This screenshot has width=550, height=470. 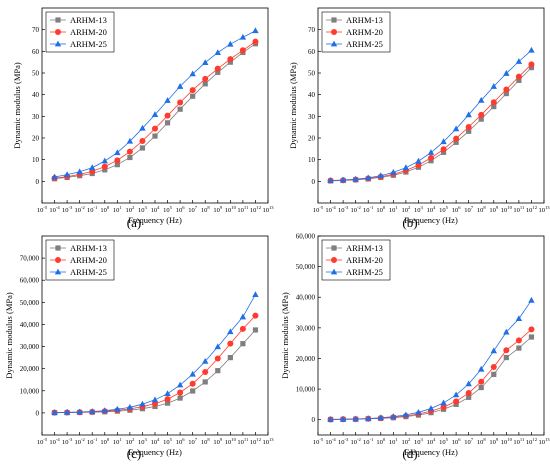 What do you see at coordinates (306, 237) in the screenshot?
I see `y-tick-label: 60,000` at bounding box center [306, 237].